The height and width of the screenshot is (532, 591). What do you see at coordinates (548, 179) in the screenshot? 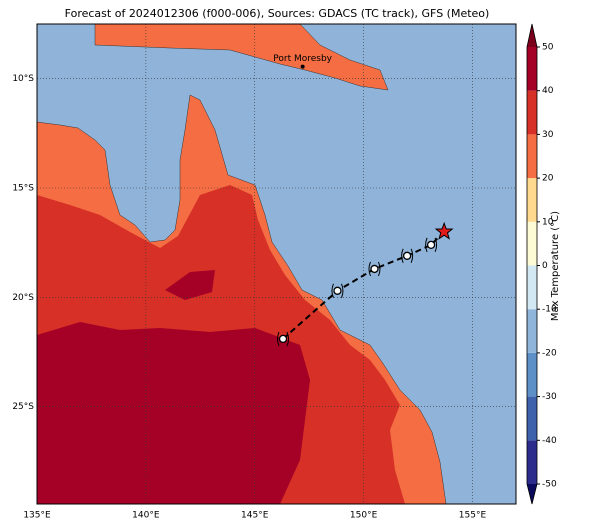
I see `colorbar-tick-label: 20` at bounding box center [548, 179].